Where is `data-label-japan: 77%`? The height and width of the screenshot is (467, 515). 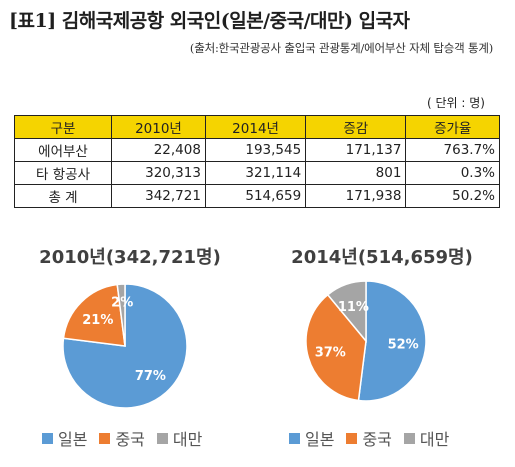 data-label-japan: 77% is located at coordinates (150, 376).